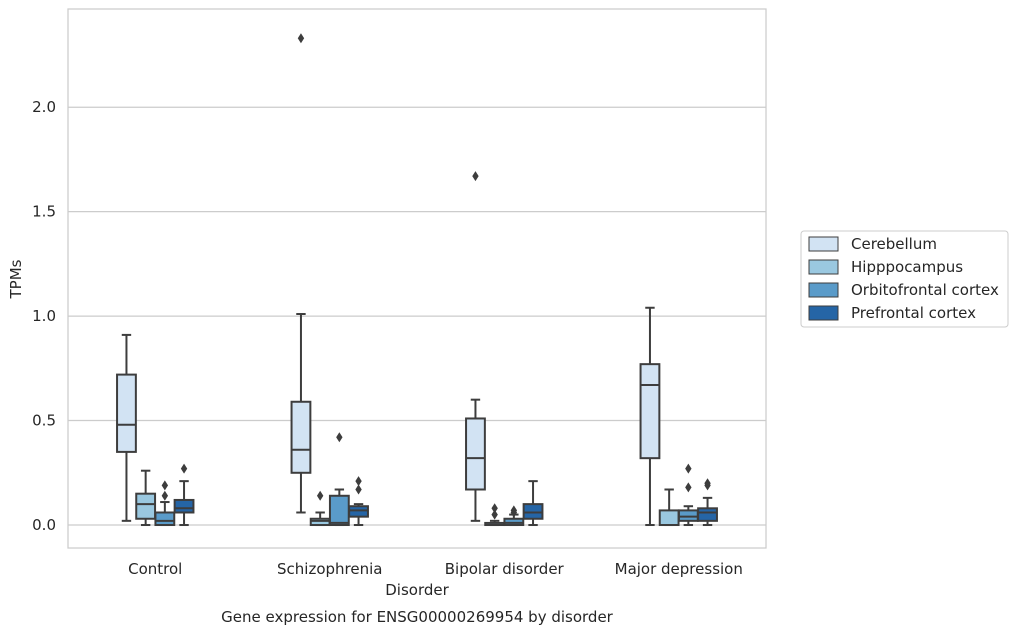 The height and width of the screenshot is (634, 1018). What do you see at coordinates (925, 290) in the screenshot?
I see `legend-label: Orbitofrontal cortex` at bounding box center [925, 290].